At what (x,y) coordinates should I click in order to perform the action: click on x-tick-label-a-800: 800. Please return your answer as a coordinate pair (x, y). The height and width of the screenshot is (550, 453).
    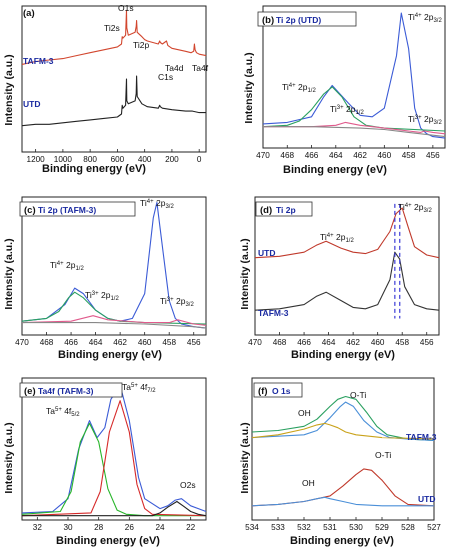
    Looking at the image, I should click on (90, 159).